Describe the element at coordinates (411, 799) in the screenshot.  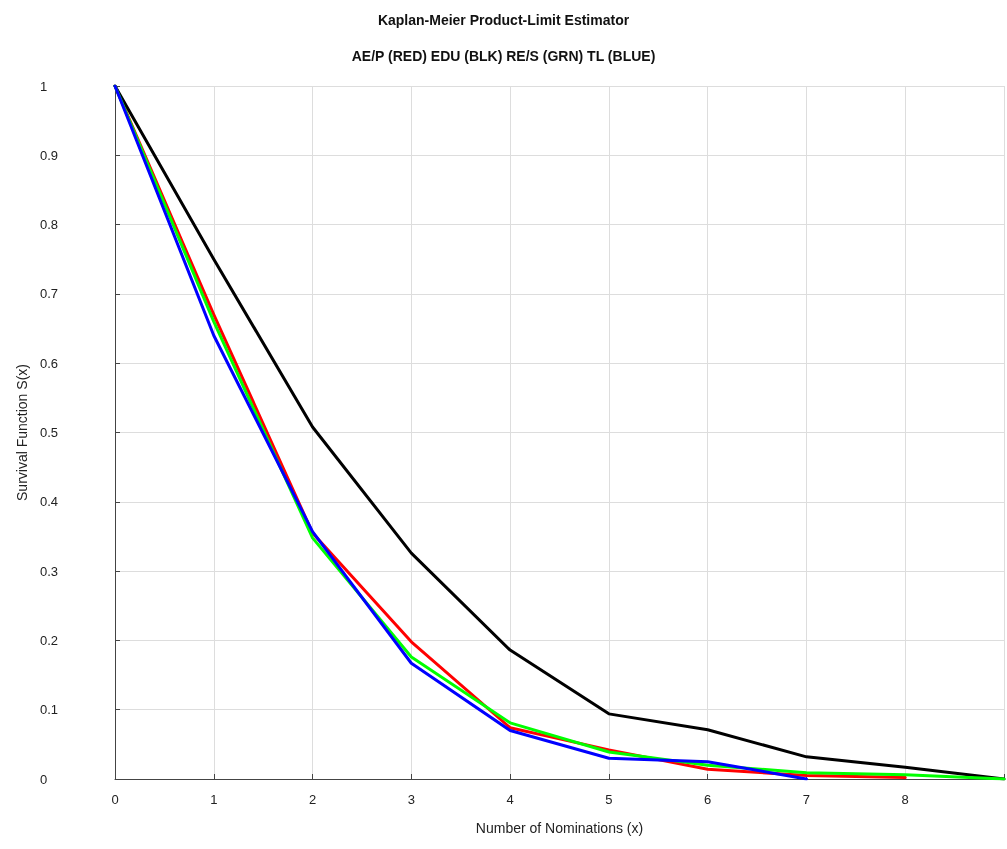
I see `x-tick-label: 3` at that location.